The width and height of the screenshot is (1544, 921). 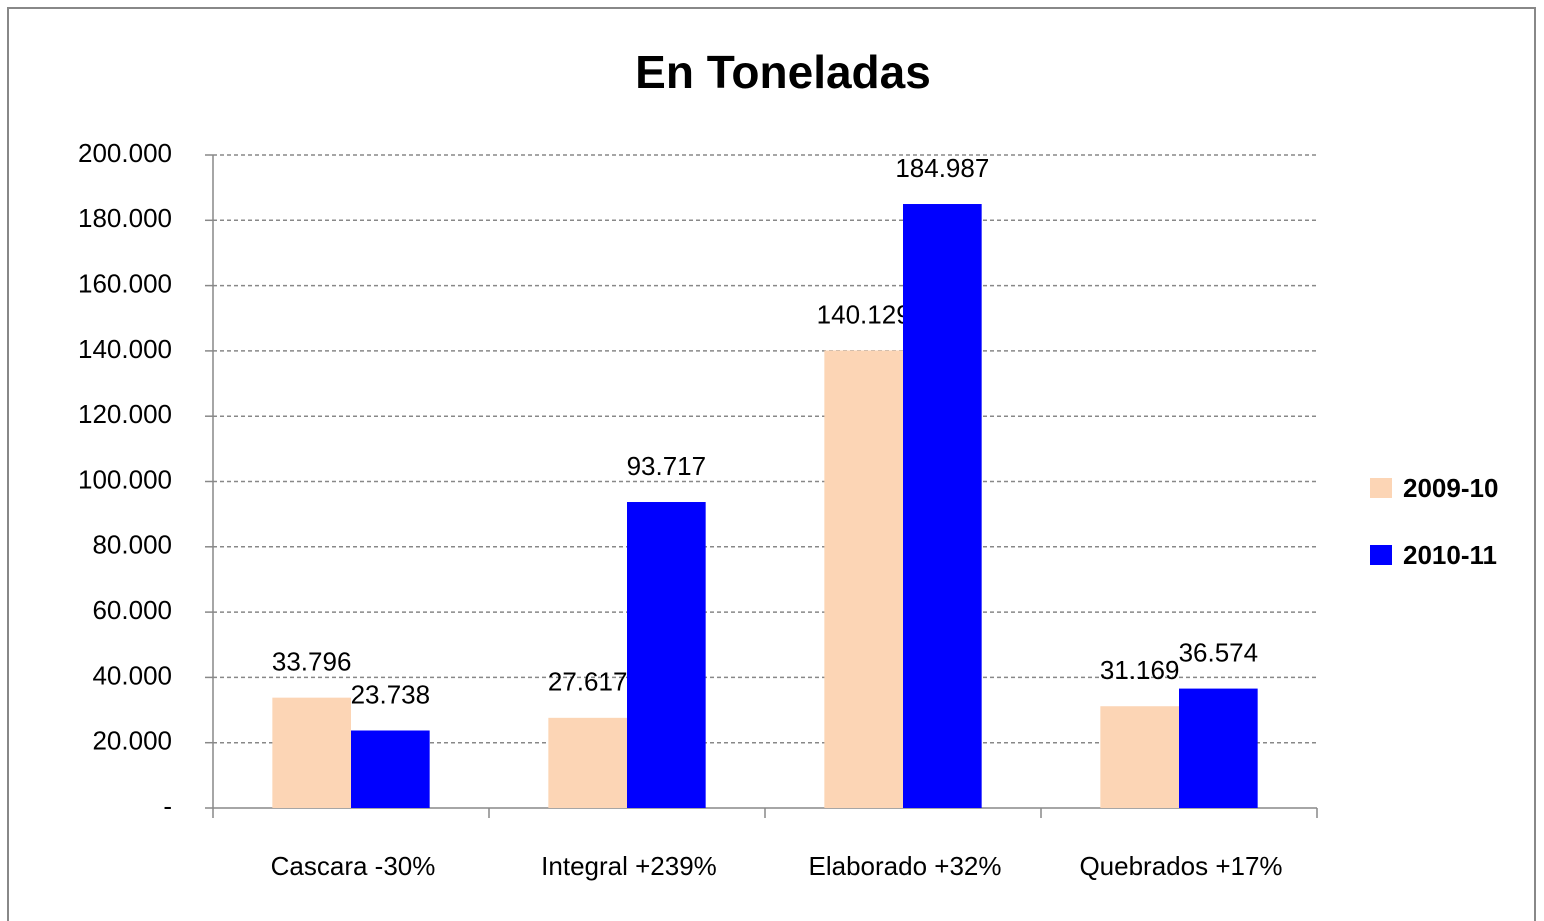 What do you see at coordinates (125, 153) in the screenshot?
I see `y-tick-label: 200.000` at bounding box center [125, 153].